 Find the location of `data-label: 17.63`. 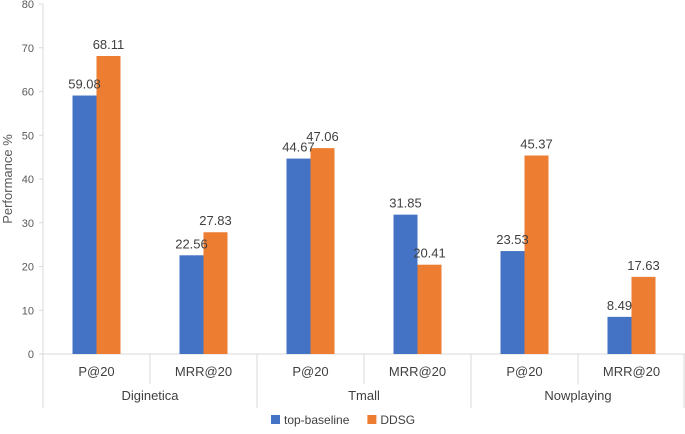

data-label: 17.63 is located at coordinates (643, 265).